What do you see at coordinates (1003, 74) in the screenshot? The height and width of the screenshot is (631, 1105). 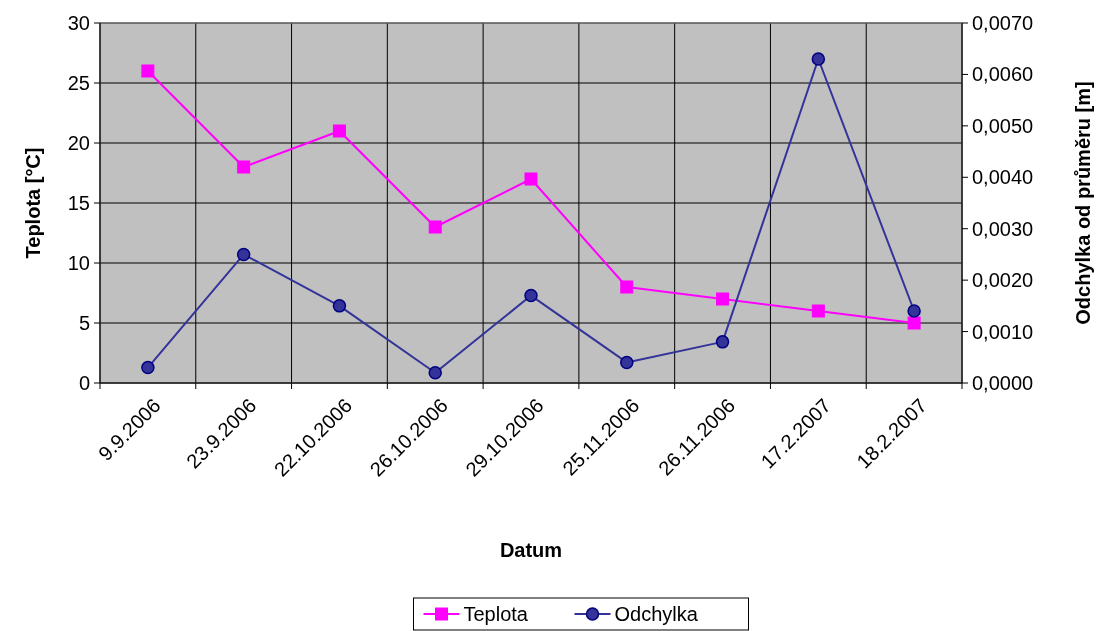 I see `y2-tick-label: 0,0060` at bounding box center [1003, 74].